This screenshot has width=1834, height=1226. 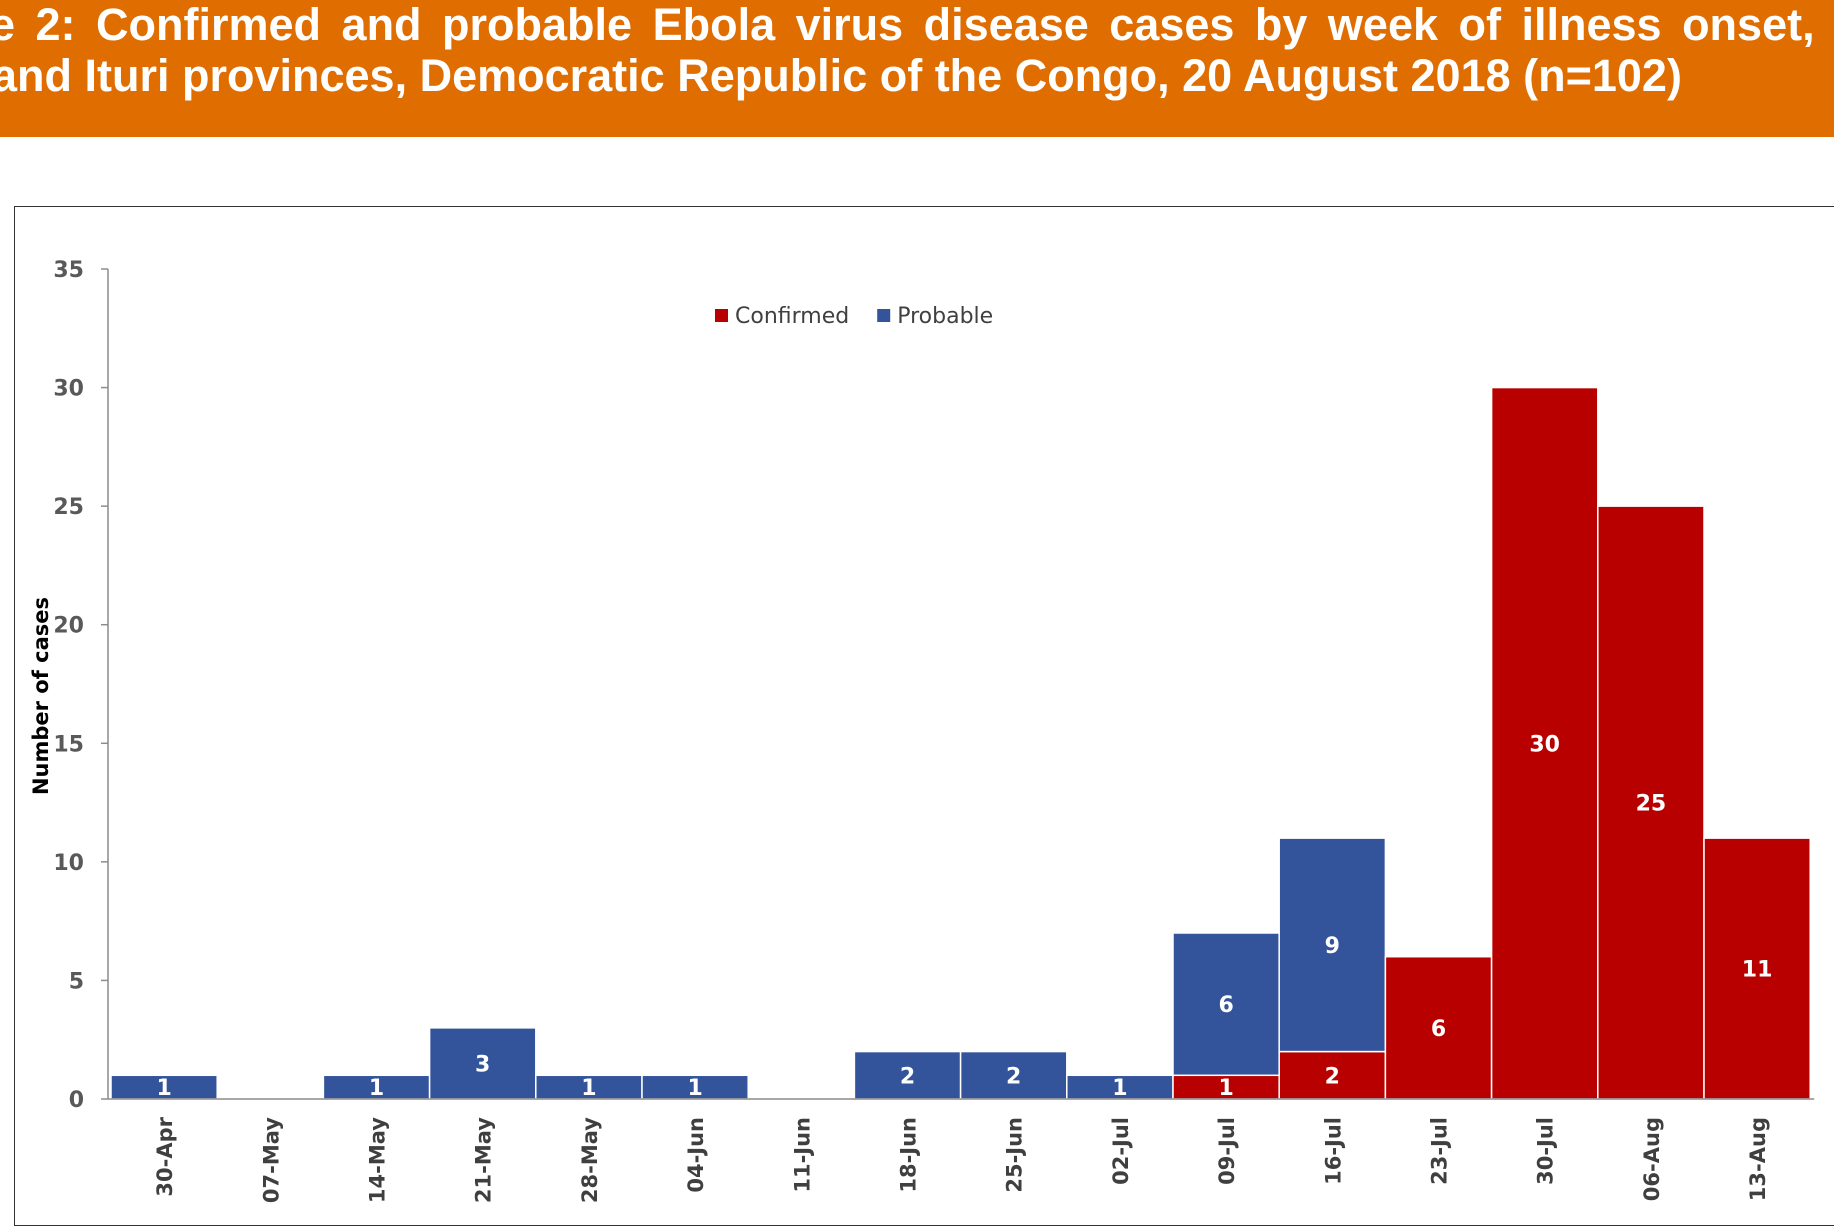 What do you see at coordinates (1121, 1151) in the screenshot?
I see `x-tick-label: 02-Jul` at bounding box center [1121, 1151].